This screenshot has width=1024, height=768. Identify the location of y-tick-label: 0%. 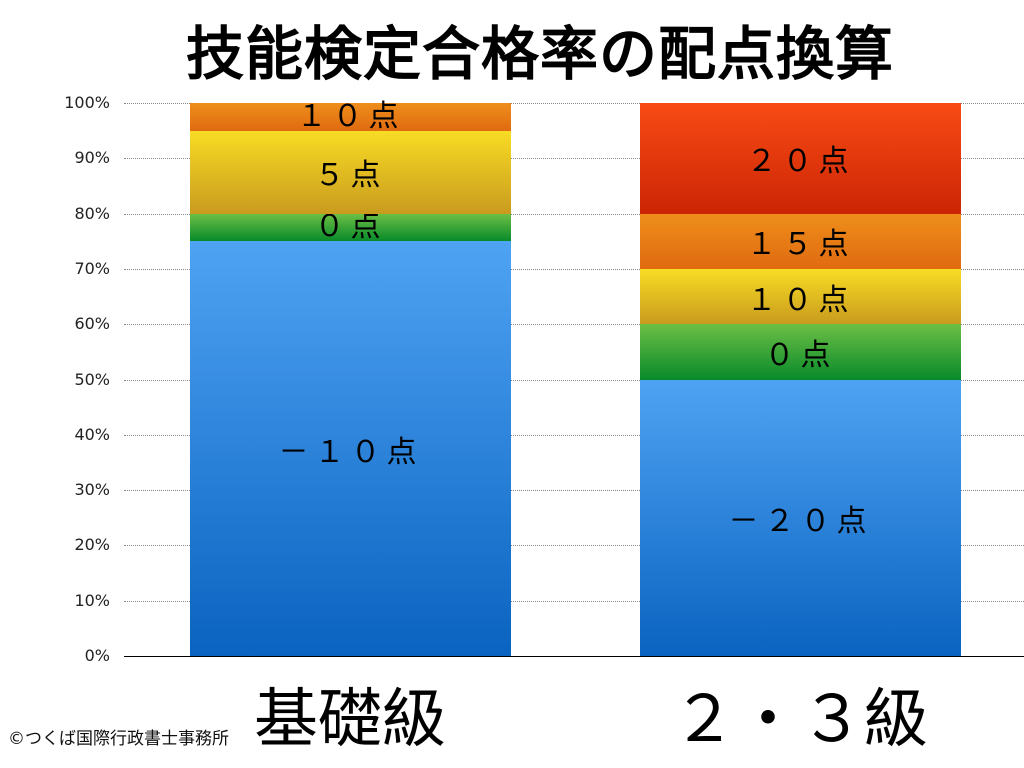
(97, 655).